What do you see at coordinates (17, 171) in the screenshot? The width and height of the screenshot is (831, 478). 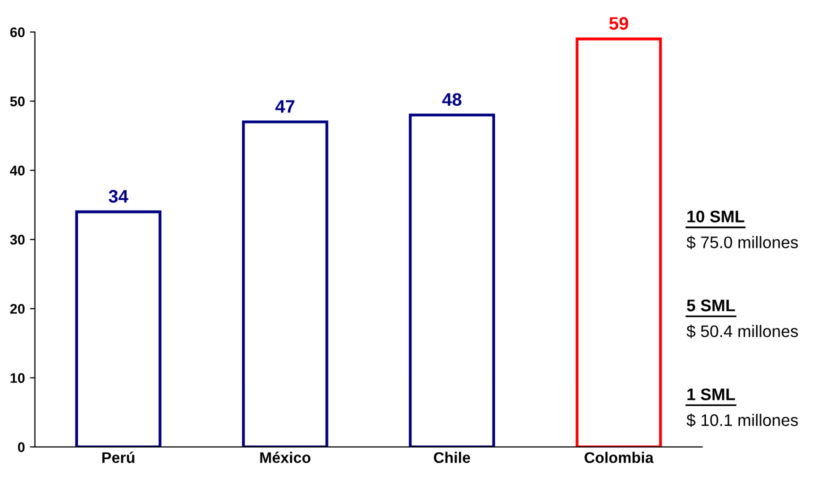 I see `y-tick-label: 40` at bounding box center [17, 171].